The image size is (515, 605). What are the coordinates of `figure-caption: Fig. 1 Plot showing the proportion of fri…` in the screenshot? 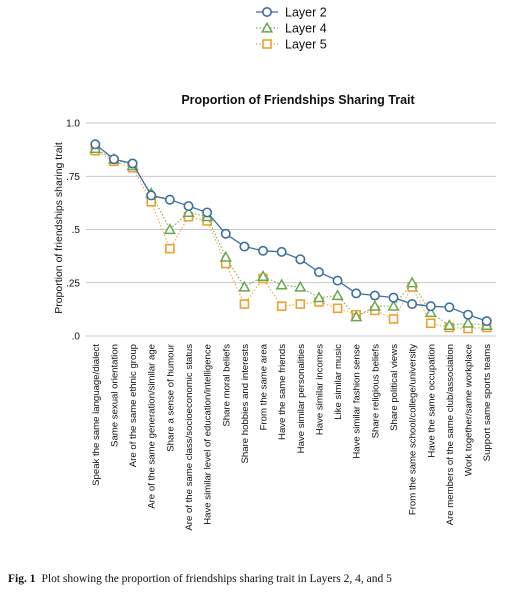 It's located at (258, 579).